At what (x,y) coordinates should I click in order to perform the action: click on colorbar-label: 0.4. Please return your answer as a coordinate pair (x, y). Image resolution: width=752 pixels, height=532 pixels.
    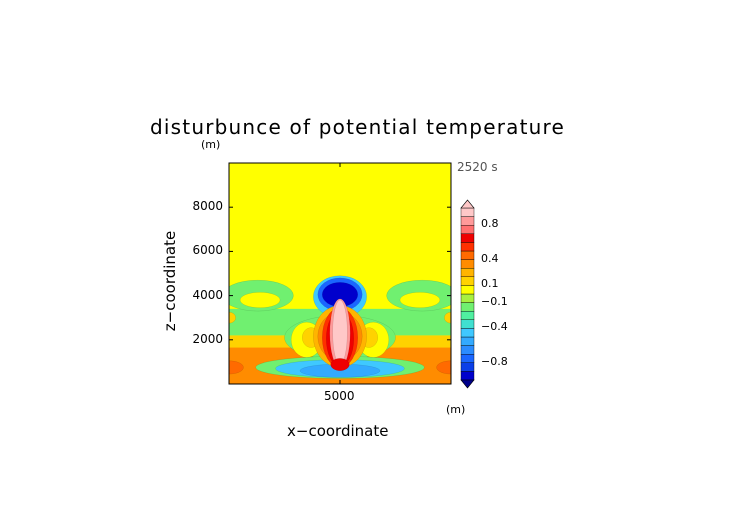
    Looking at the image, I should click on (490, 258).